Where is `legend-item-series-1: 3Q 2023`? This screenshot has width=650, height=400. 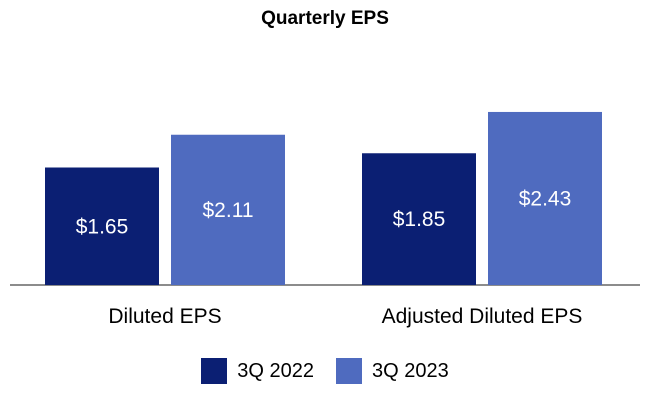
legend-item-series-1: 3Q 2023 is located at coordinates (392, 371).